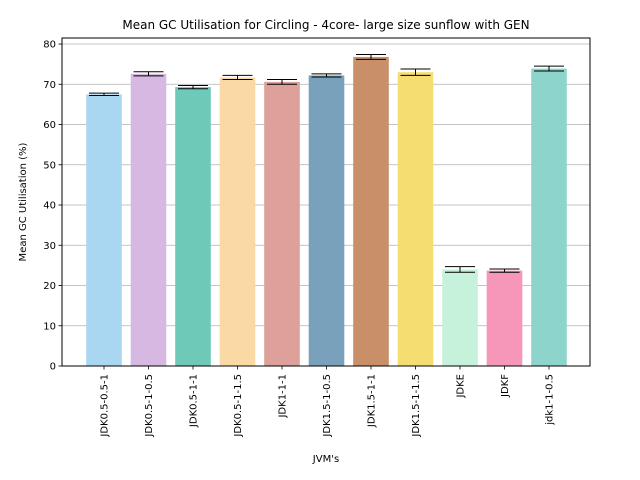  I want to click on y-tick-label: 0, so click(53, 367).